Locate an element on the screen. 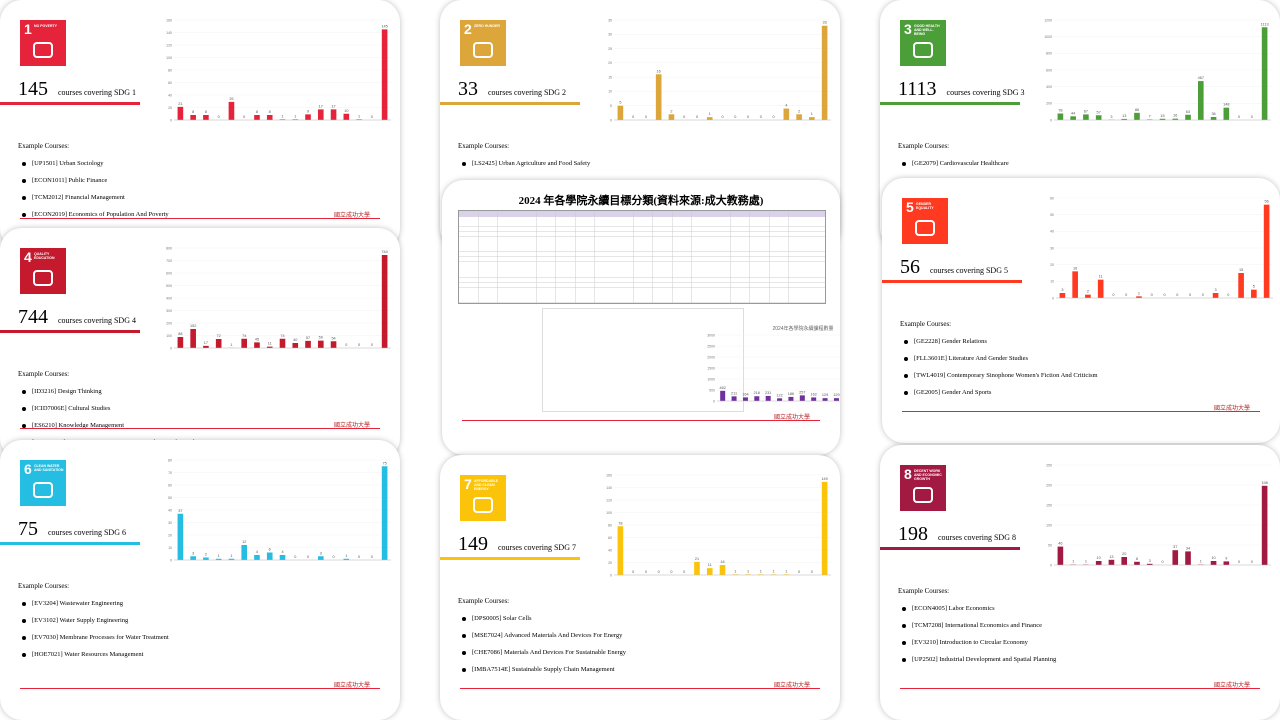  value-label: 3 is located at coordinates (321, 553).